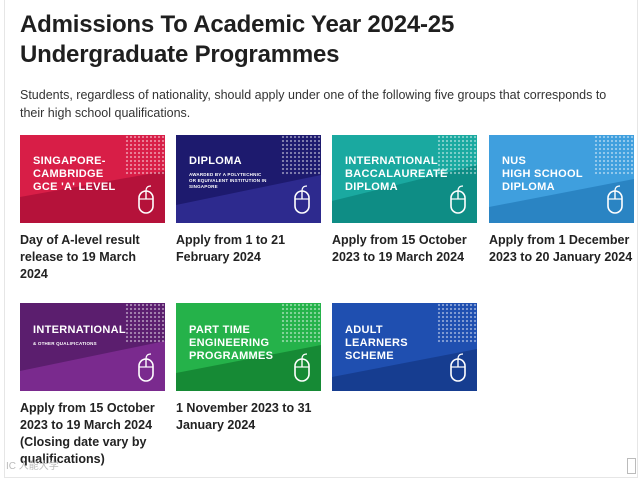  I want to click on tile-line-1: SINGAPORE-, so click(69, 161).